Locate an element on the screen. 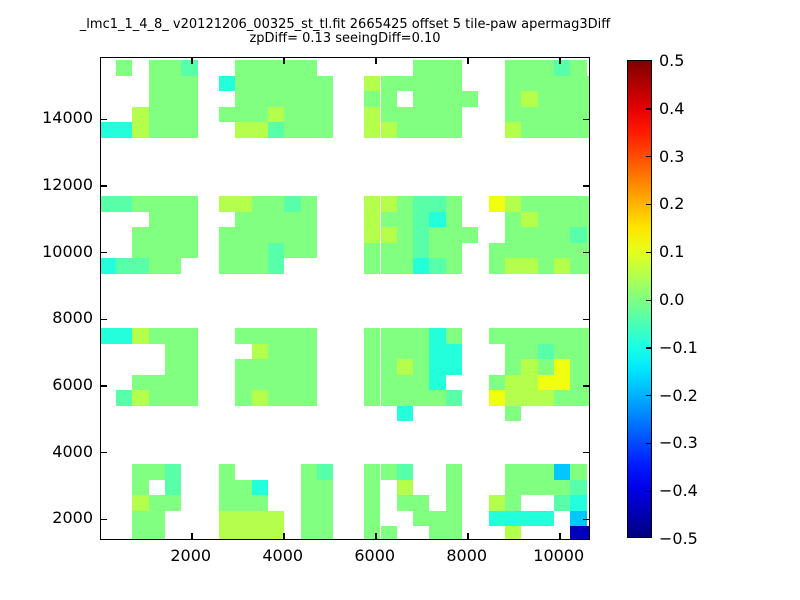 The image size is (800, 600). colorbar-tick-label: −0.1 is located at coordinates (678, 347).